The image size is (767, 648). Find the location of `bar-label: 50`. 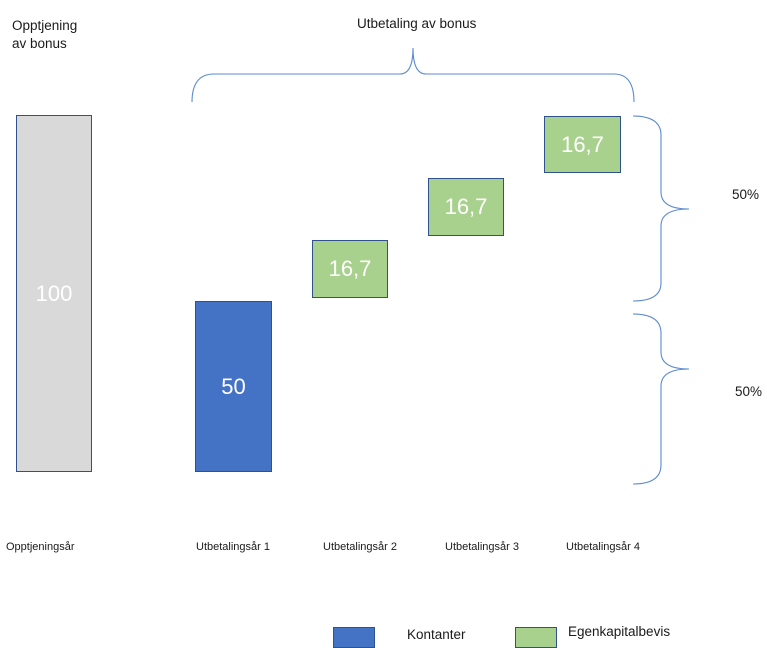

bar-label: 50 is located at coordinates (233, 386).